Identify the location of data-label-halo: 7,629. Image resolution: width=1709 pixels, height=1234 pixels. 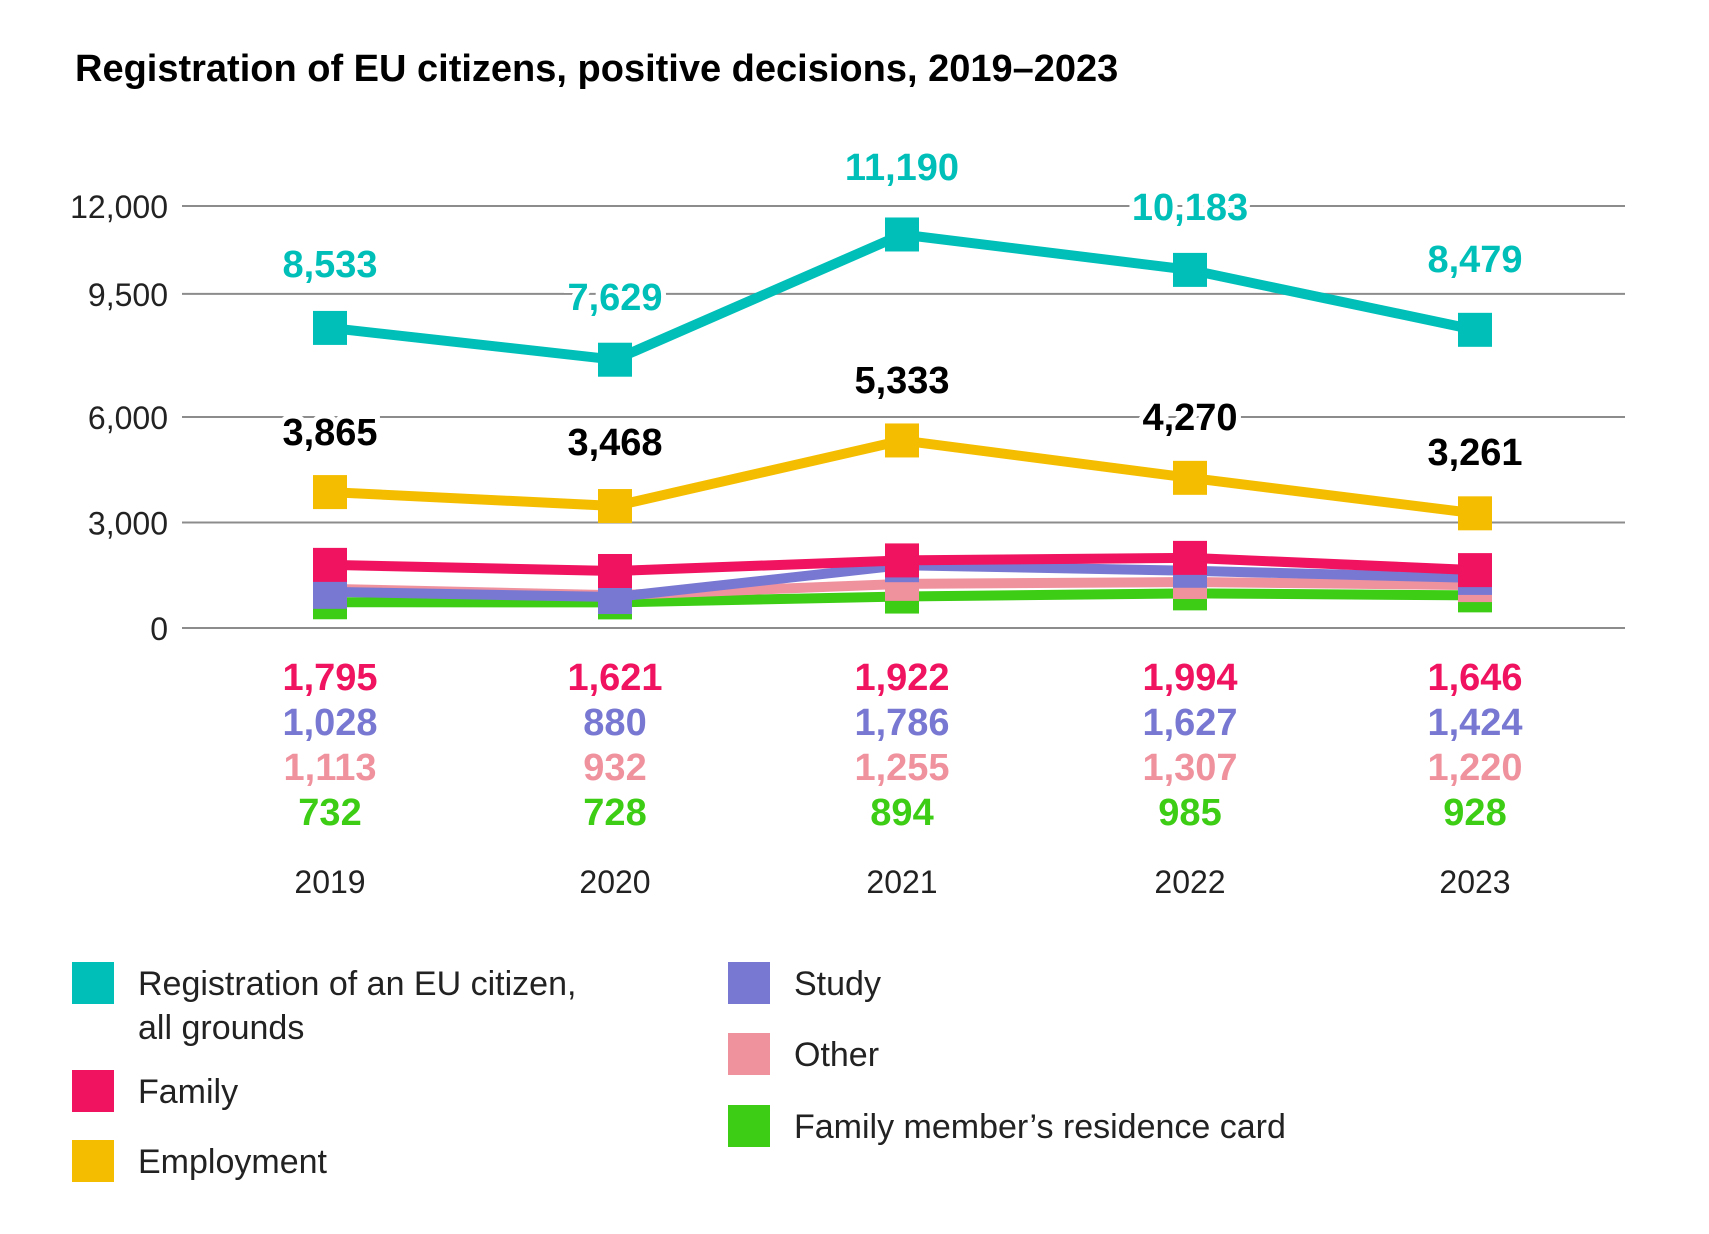
(614, 298).